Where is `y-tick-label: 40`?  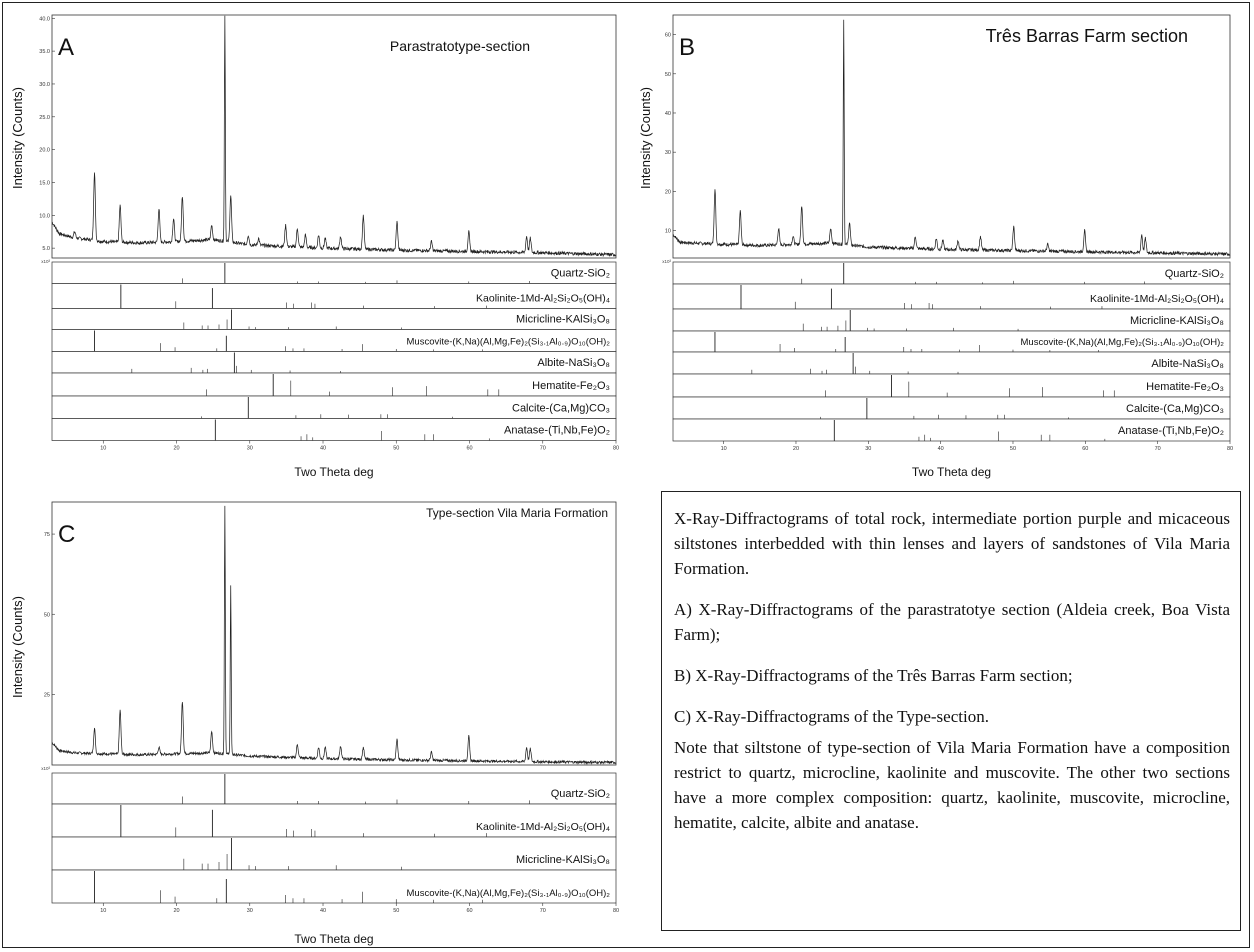 y-tick-label: 40 is located at coordinates (668, 114).